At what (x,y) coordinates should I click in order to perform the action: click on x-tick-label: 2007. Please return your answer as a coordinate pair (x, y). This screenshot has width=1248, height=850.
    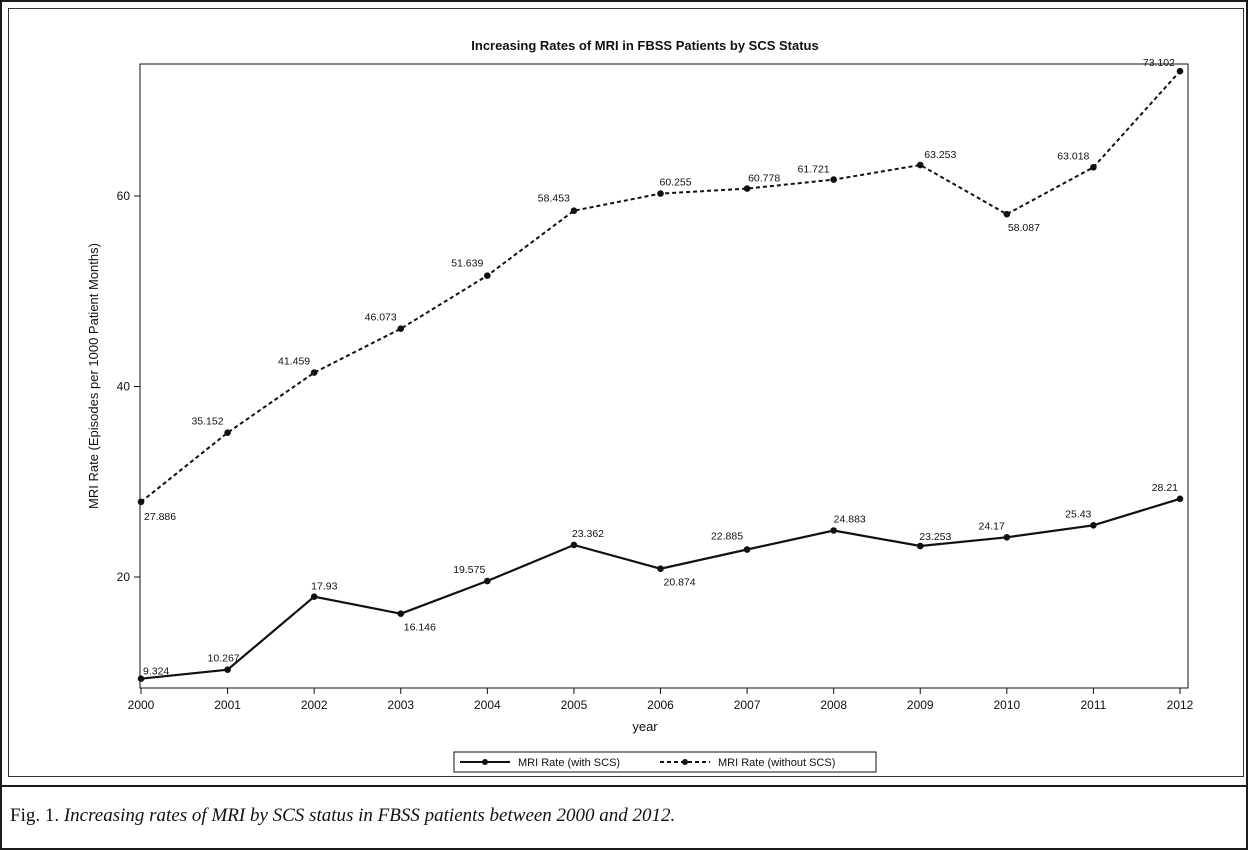
    Looking at the image, I should click on (747, 705).